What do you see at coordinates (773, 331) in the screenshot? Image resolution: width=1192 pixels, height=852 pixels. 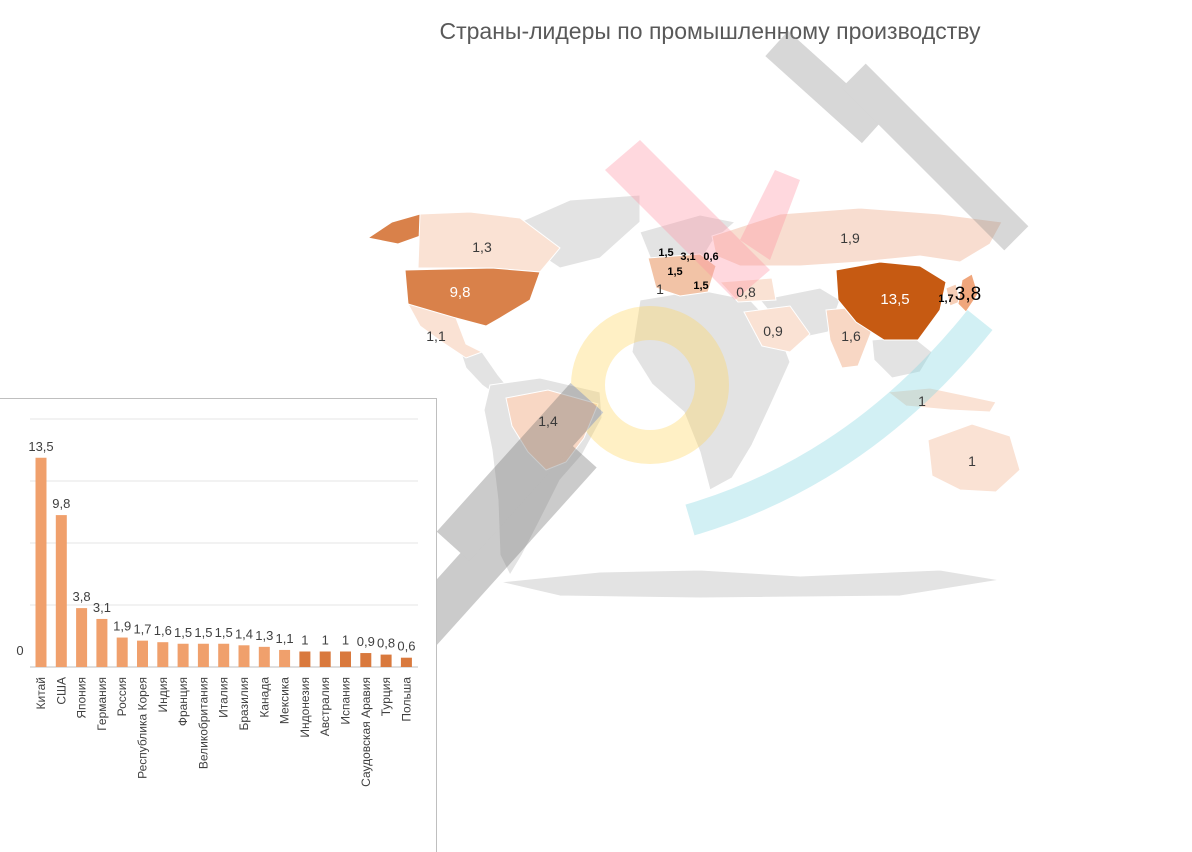 I see `map-label-saudi-arabia: 0,9` at bounding box center [773, 331].